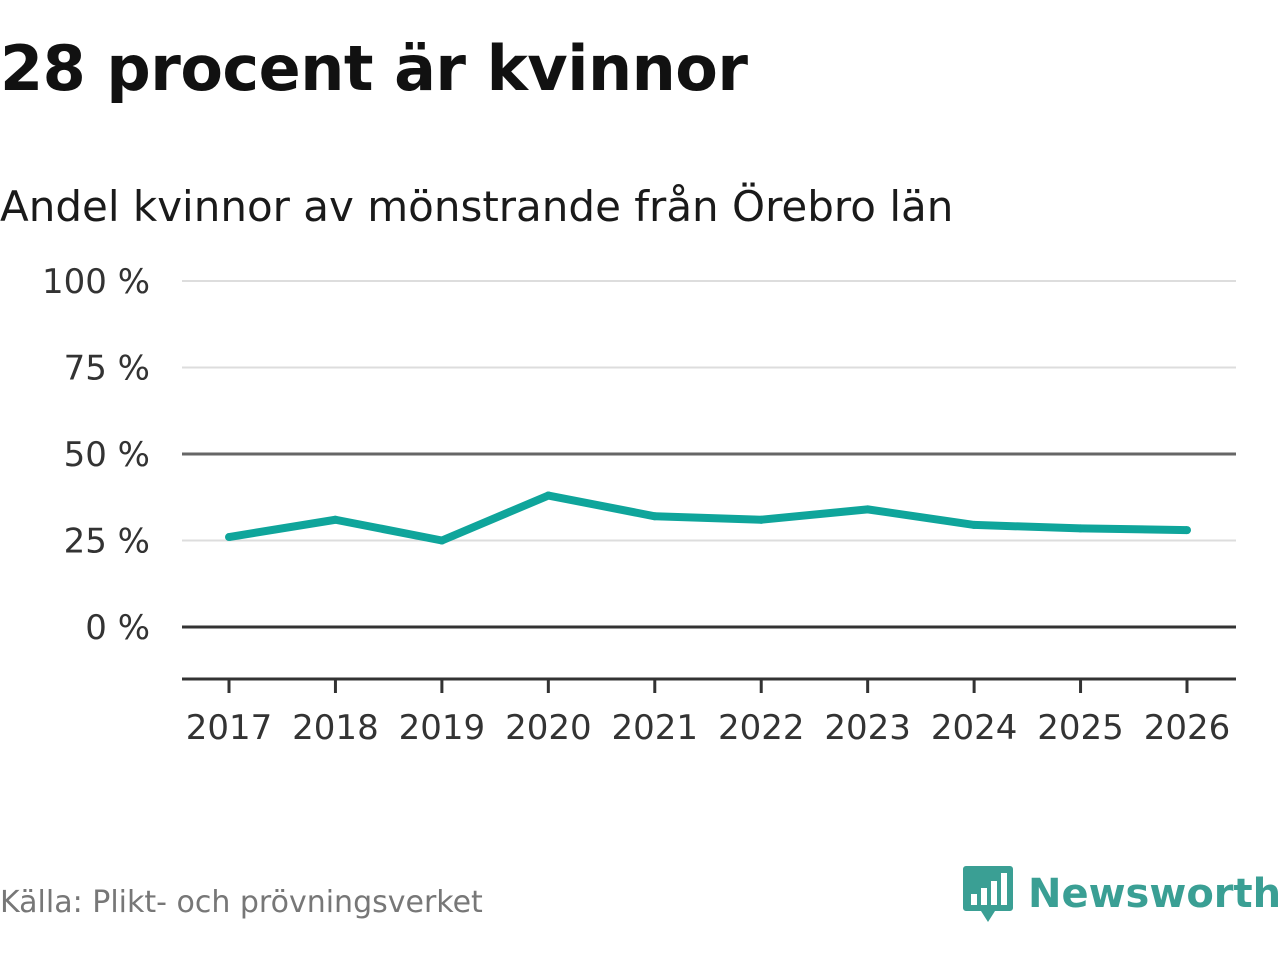  What do you see at coordinates (974, 728) in the screenshot?
I see `x-tick-label: 2024` at bounding box center [974, 728].